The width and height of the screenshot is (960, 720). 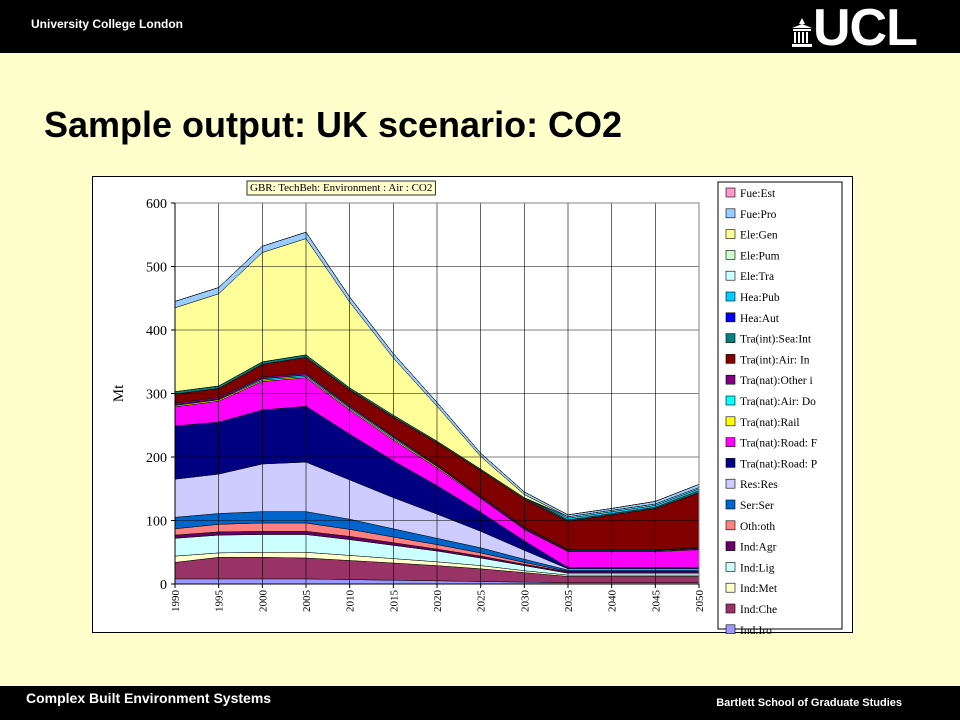 What do you see at coordinates (730, 296) in the screenshot?
I see `legend-swatch-hea-pub` at bounding box center [730, 296].